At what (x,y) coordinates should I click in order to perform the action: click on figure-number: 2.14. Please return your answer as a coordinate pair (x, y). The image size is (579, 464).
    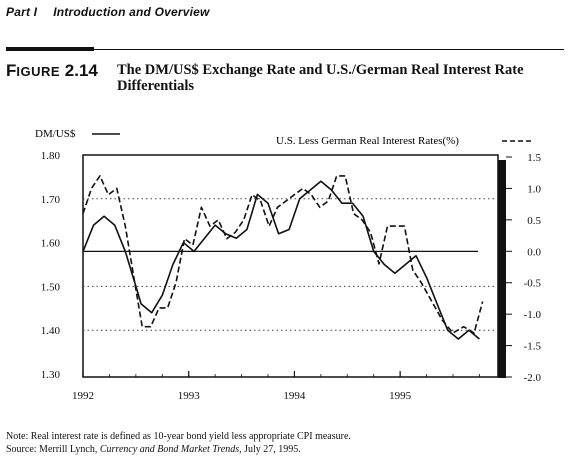
    Looking at the image, I should click on (81, 70).